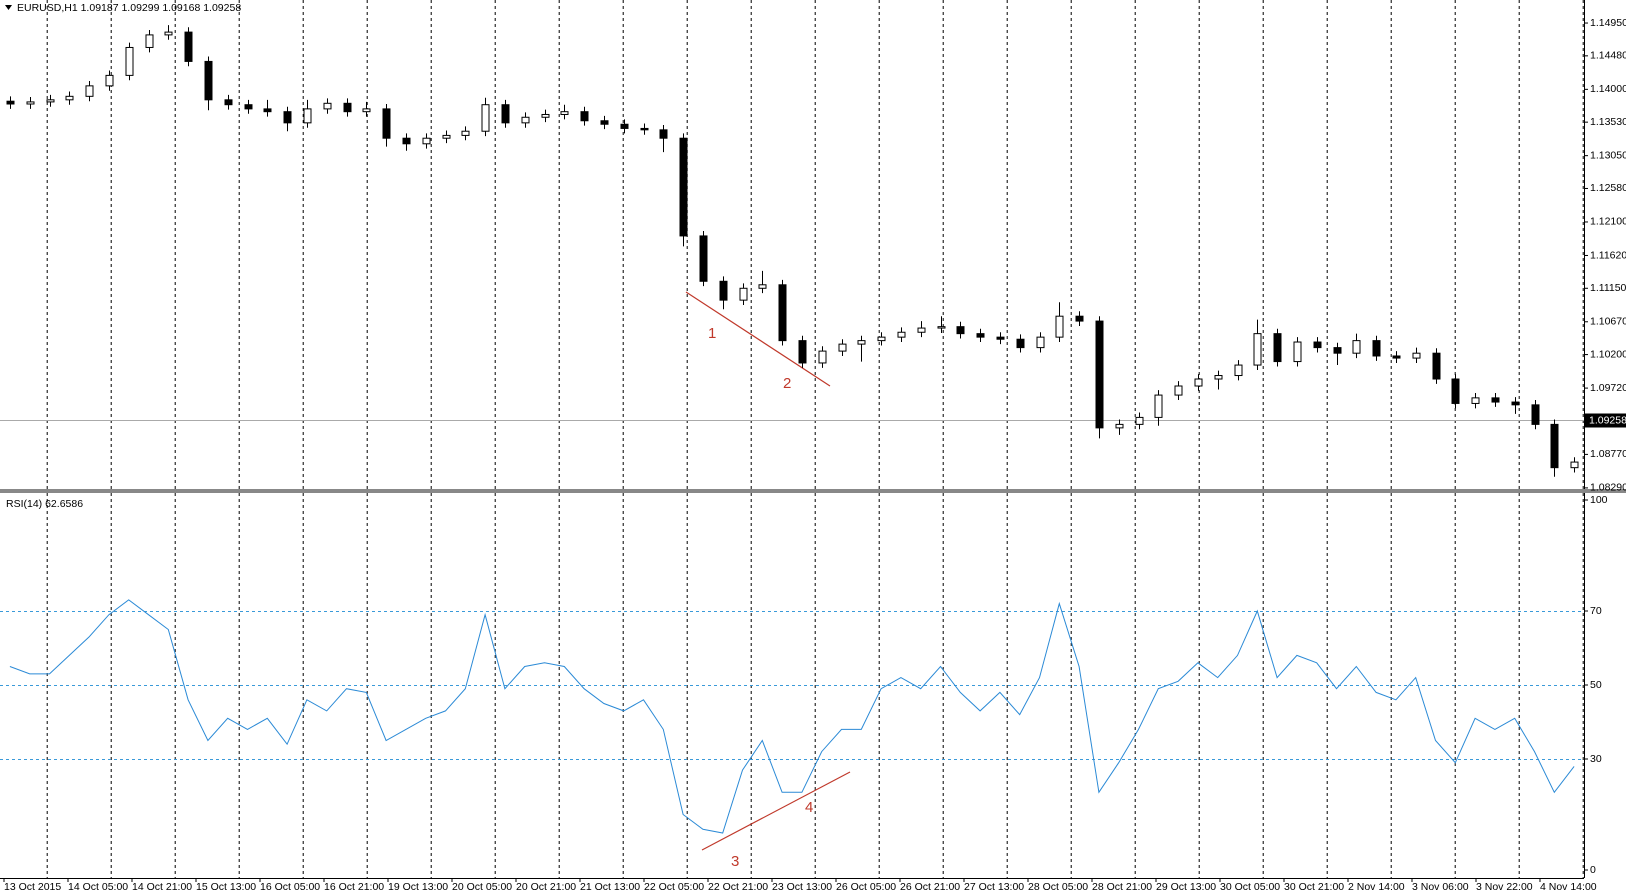  Describe the element at coordinates (1608, 288) in the screenshot. I see `y-tick-label: 1.11150` at that location.